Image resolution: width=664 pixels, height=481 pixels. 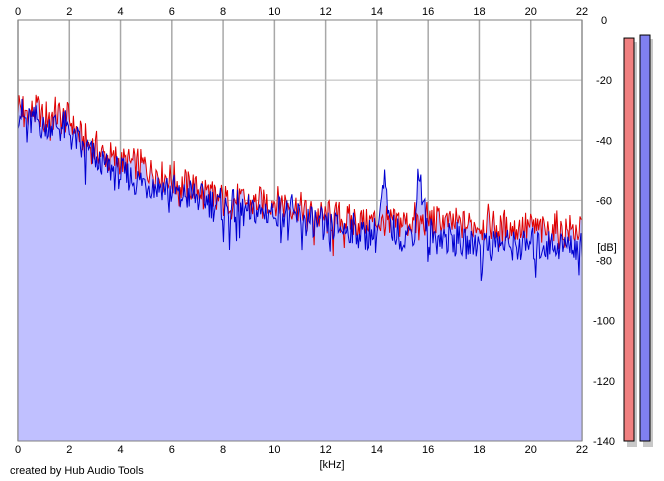 What do you see at coordinates (531, 450) in the screenshot?
I see `x-tick-label-bottom: 20` at bounding box center [531, 450].